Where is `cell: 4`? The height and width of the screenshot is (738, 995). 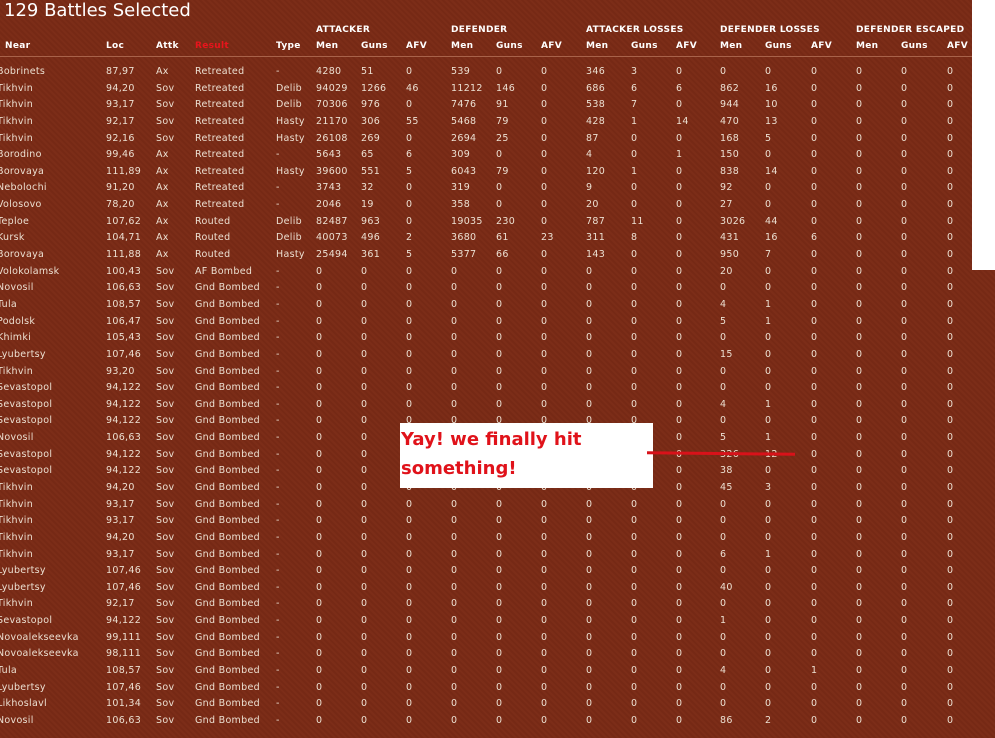 cell: 4 is located at coordinates (723, 671).